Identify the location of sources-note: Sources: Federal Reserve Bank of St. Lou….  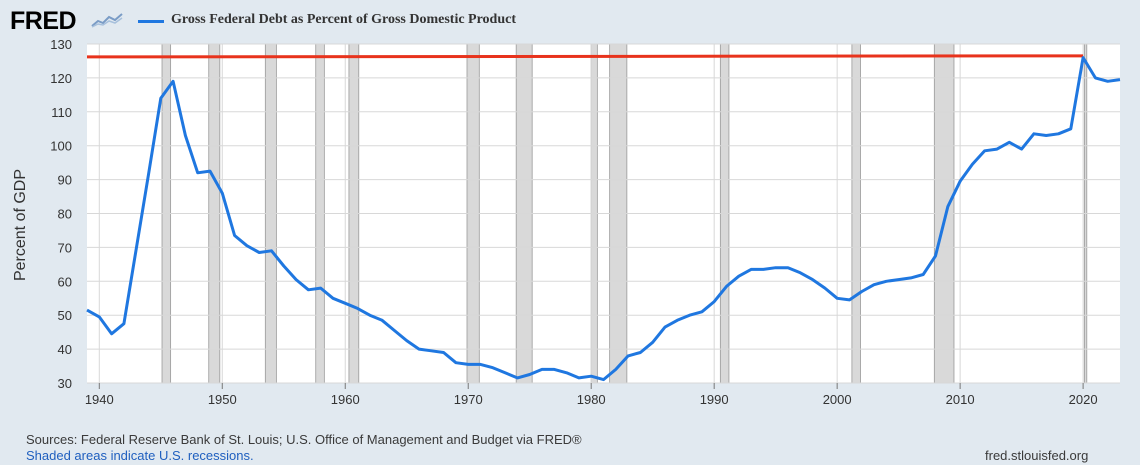
(304, 439).